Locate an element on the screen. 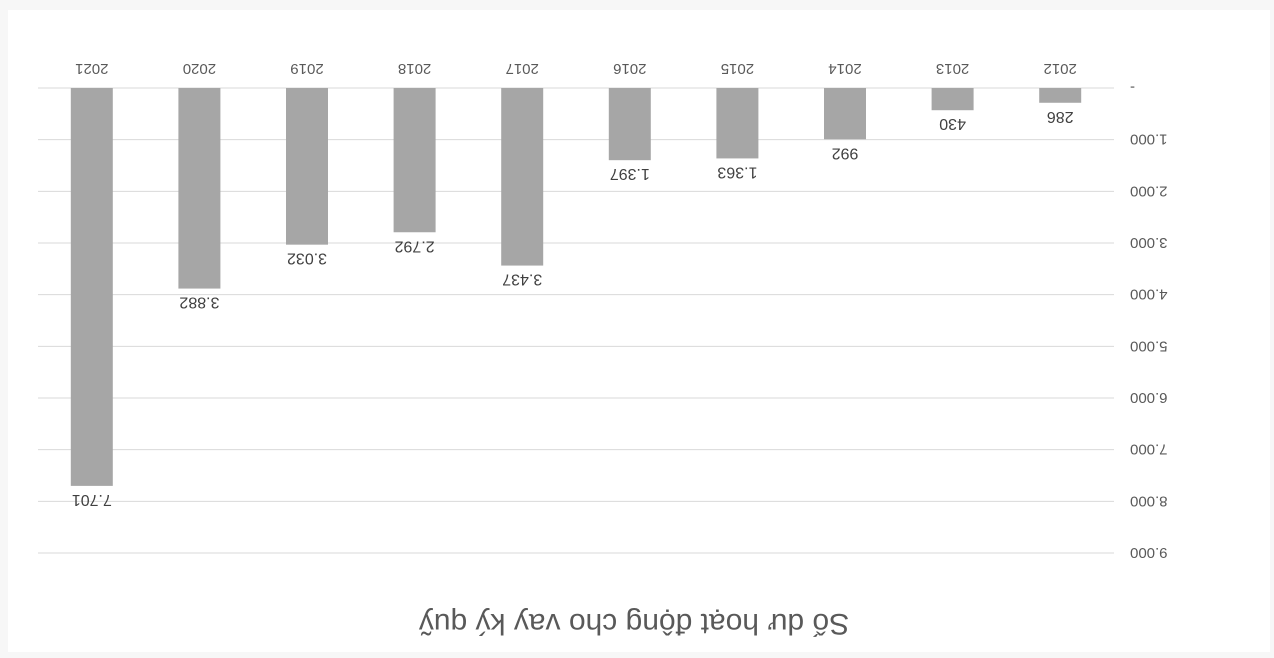 The width and height of the screenshot is (1274, 658). chart-title: Số dư hoạt động cho vay ký quỹ is located at coordinates (634, 623).